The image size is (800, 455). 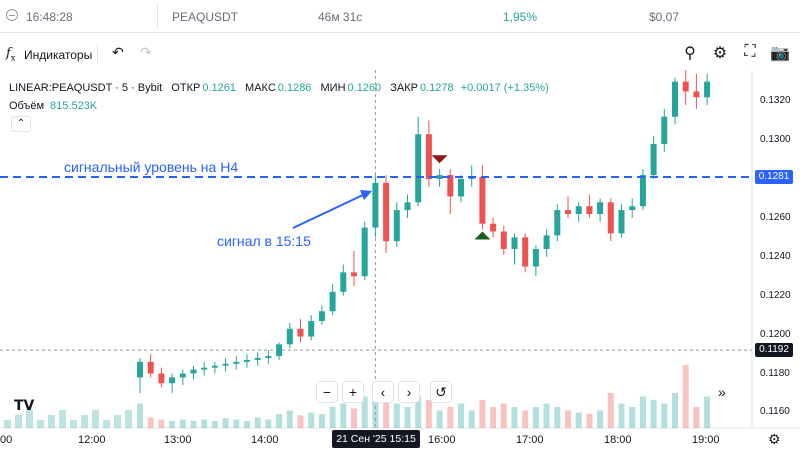 I want to click on indicators-button: Индикаторы, so click(x=58, y=55).